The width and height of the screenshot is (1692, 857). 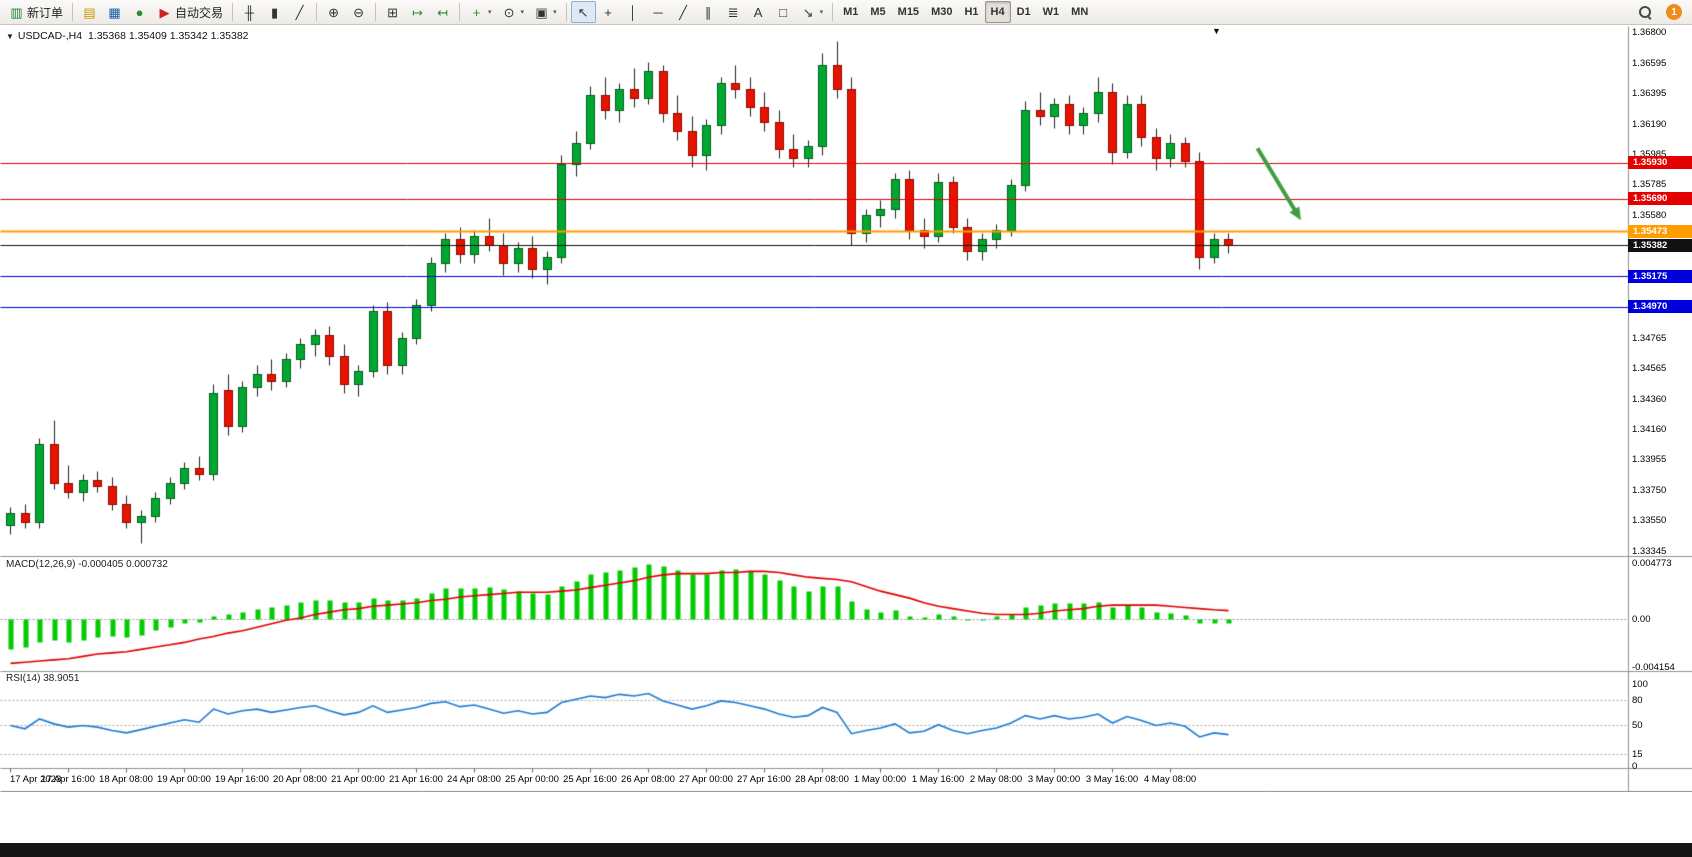 I want to click on price-tick-label: 1.34765, so click(x=1649, y=338).